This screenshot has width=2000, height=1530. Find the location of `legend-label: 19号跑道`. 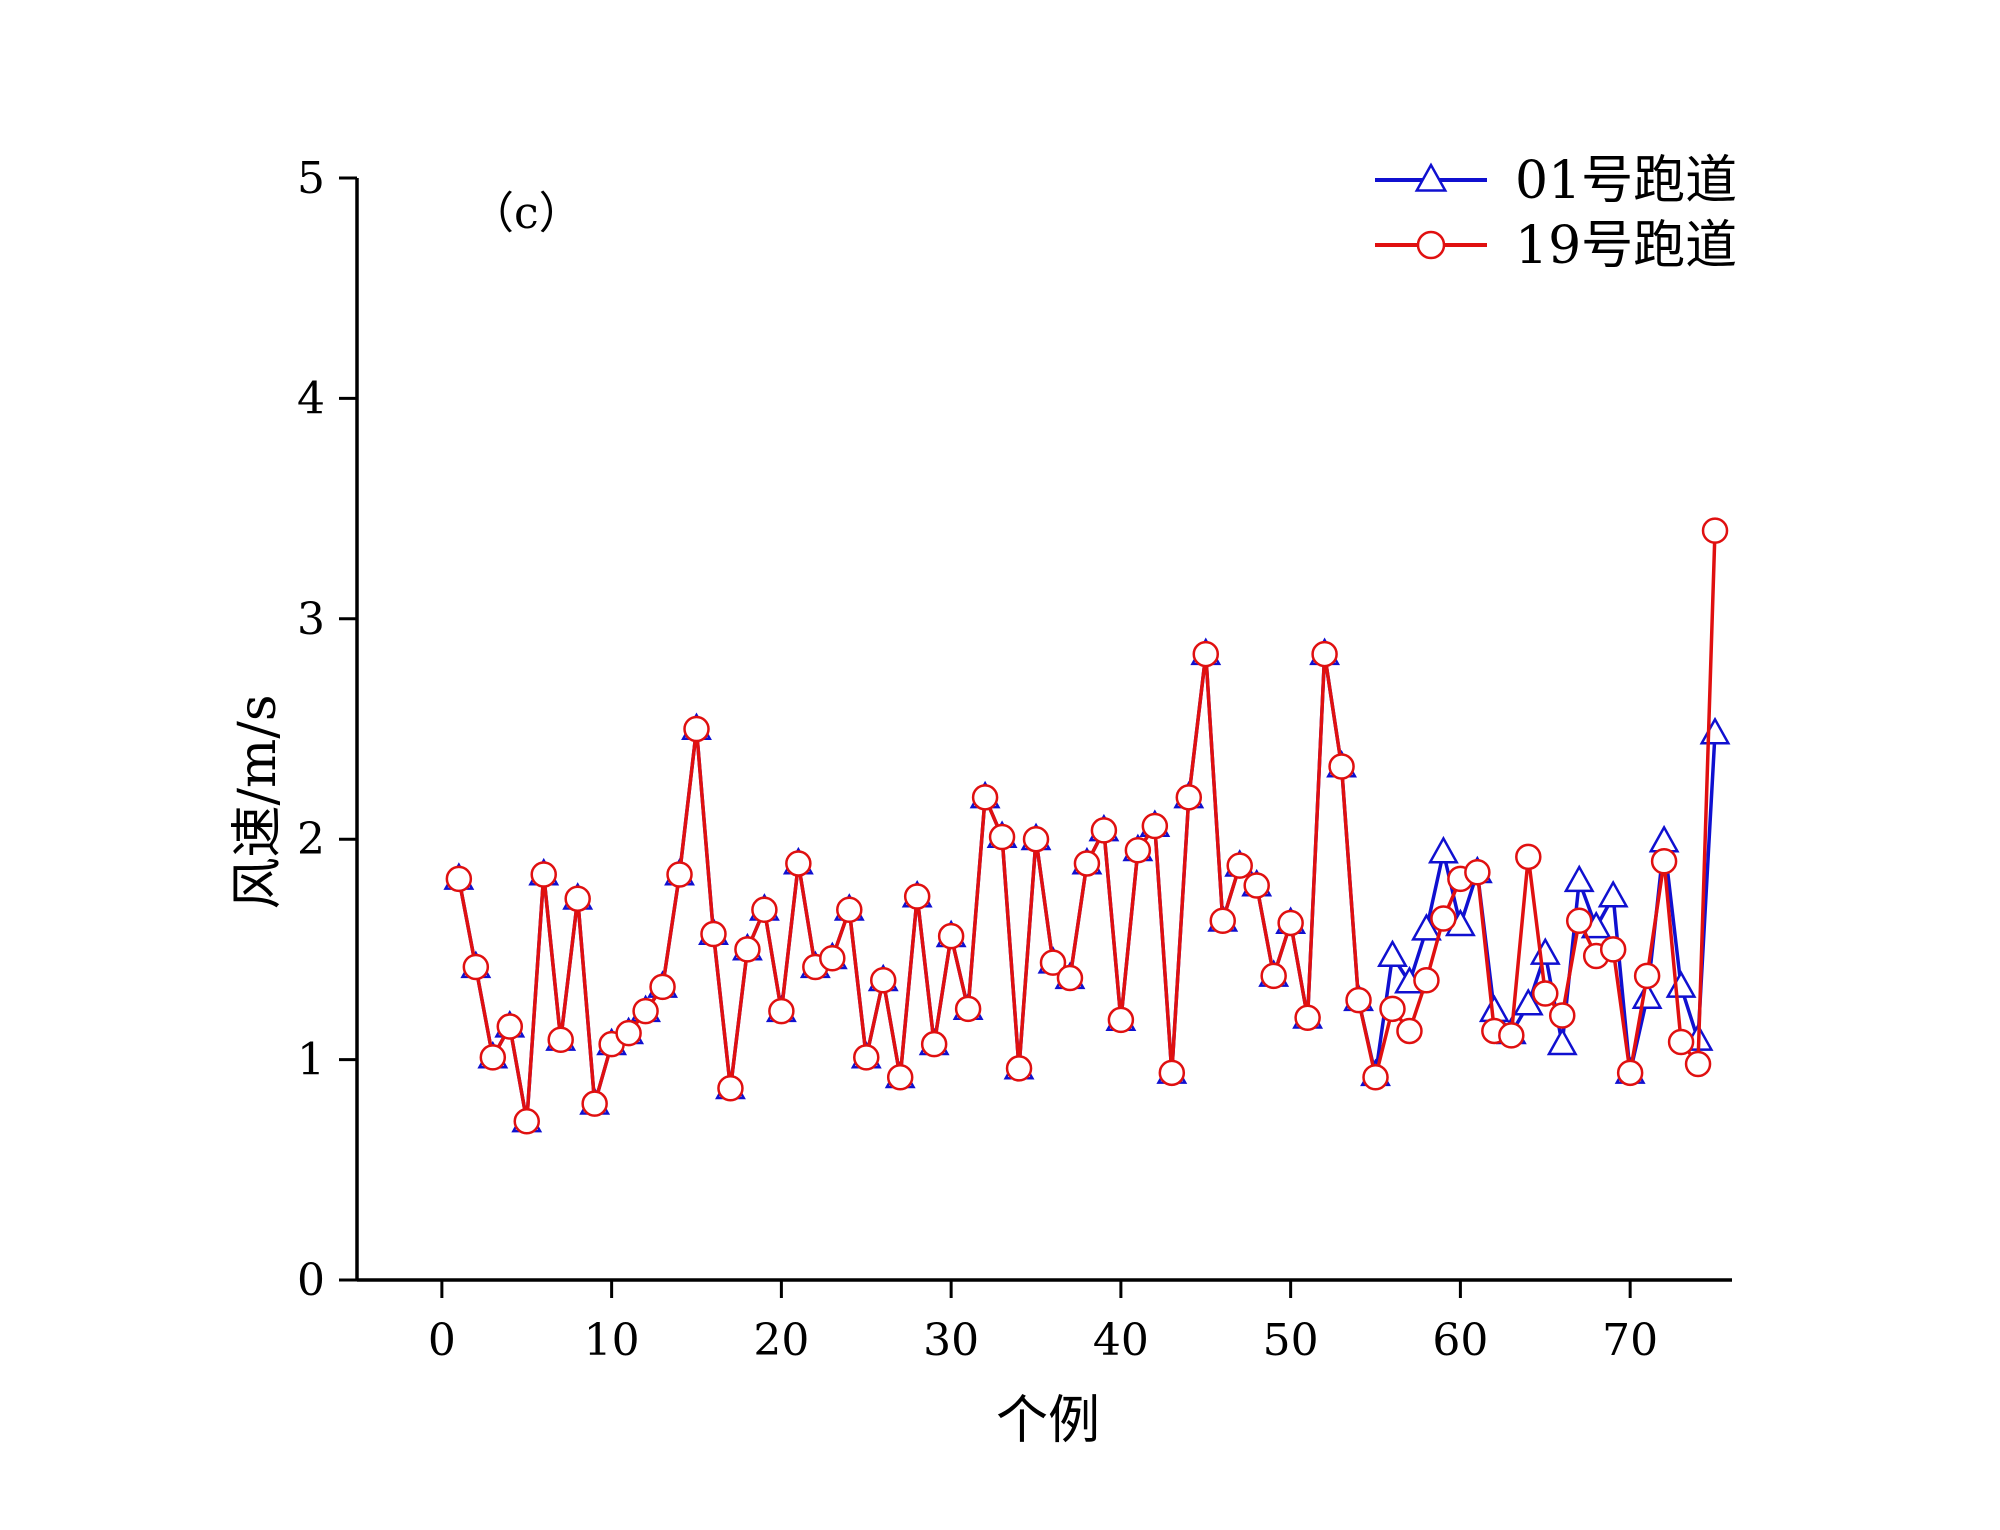

legend-label: 19号跑道 is located at coordinates (1626, 246).